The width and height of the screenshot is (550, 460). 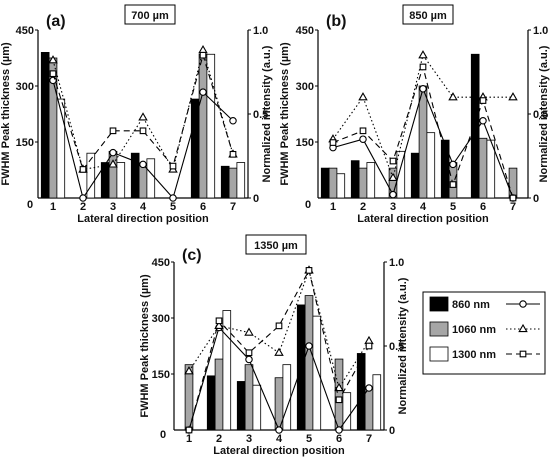 What do you see at coordinates (474, 355) in the screenshot?
I see `legend-label: 1300 nm` at bounding box center [474, 355].